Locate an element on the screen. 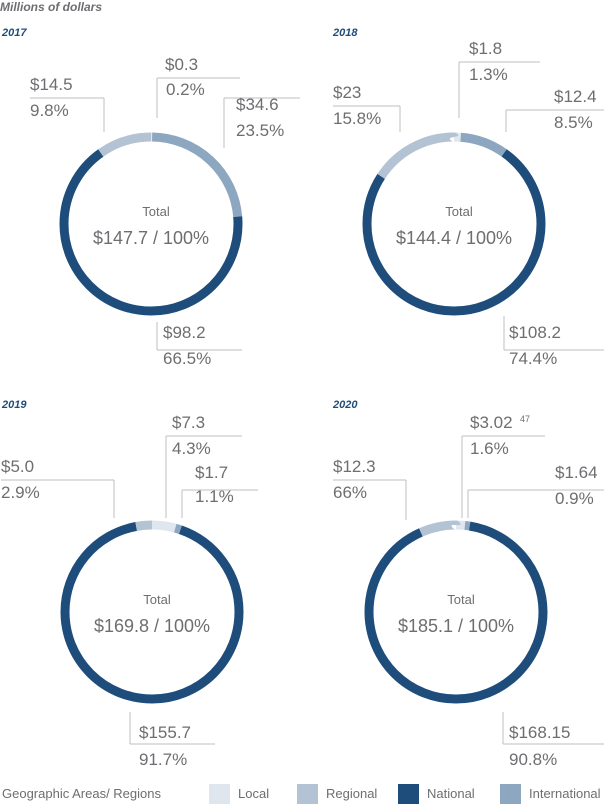 The height and width of the screenshot is (806, 606). percent-label-national: 90.8% is located at coordinates (533, 759).